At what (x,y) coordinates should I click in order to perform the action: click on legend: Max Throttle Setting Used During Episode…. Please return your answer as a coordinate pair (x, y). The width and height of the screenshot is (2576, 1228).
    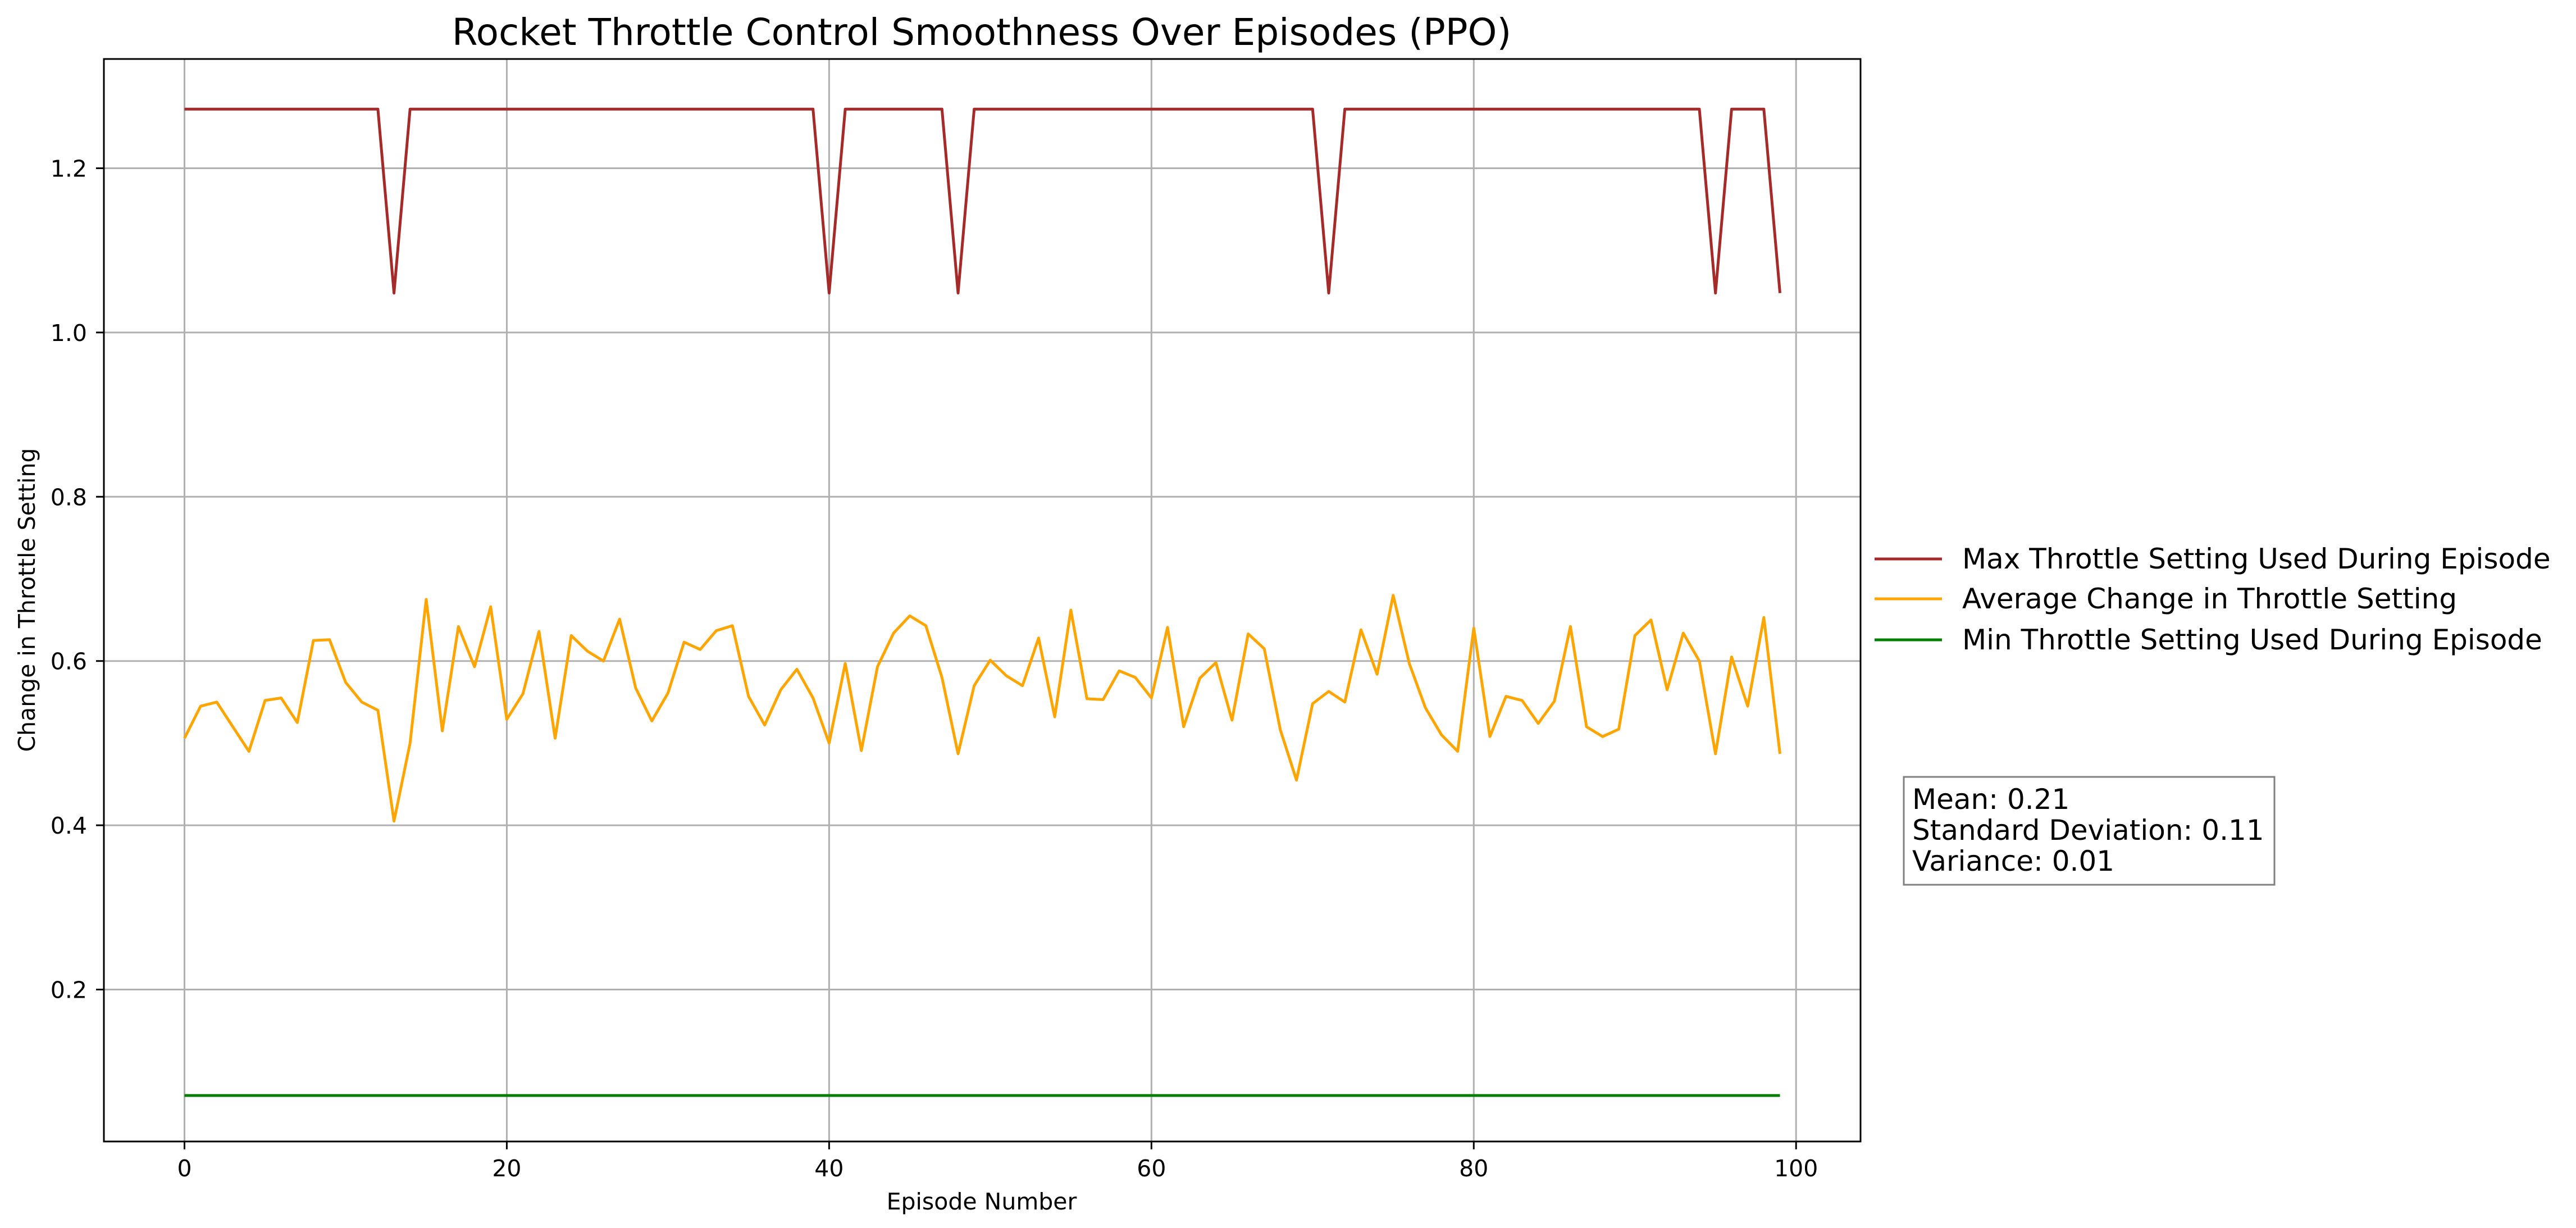
    Looking at the image, I should click on (2213, 599).